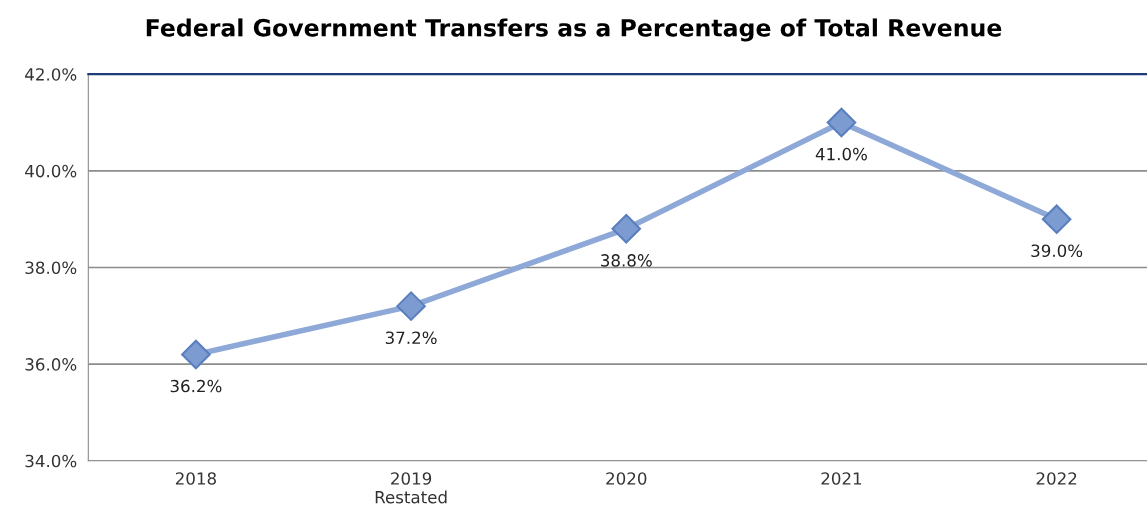 The image size is (1147, 526). What do you see at coordinates (626, 260) in the screenshot?
I see `data-label: 38.8%` at bounding box center [626, 260].